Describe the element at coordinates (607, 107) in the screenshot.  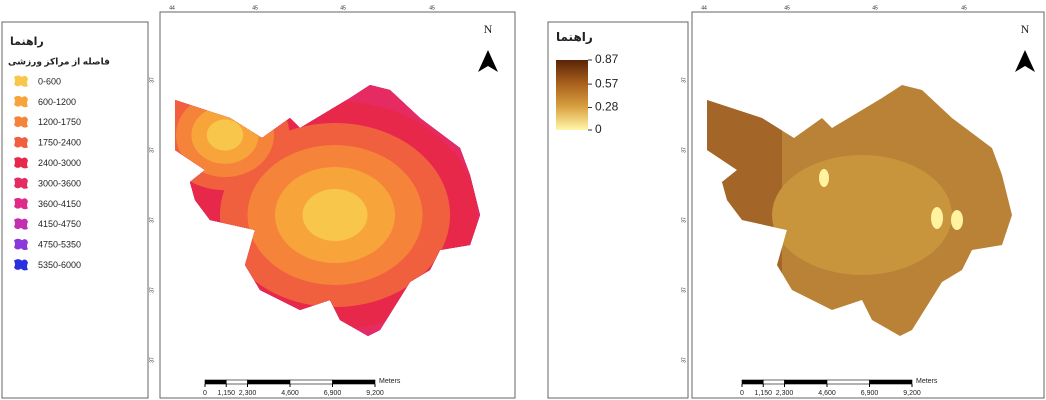
I see `ramp-label: 0.28` at that location.